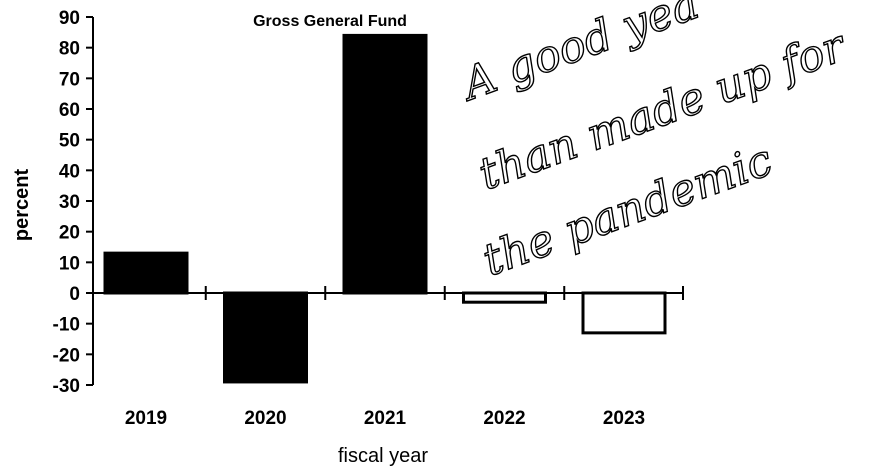 This screenshot has width=896, height=469. I want to click on x-category-label: 2021, so click(385, 418).